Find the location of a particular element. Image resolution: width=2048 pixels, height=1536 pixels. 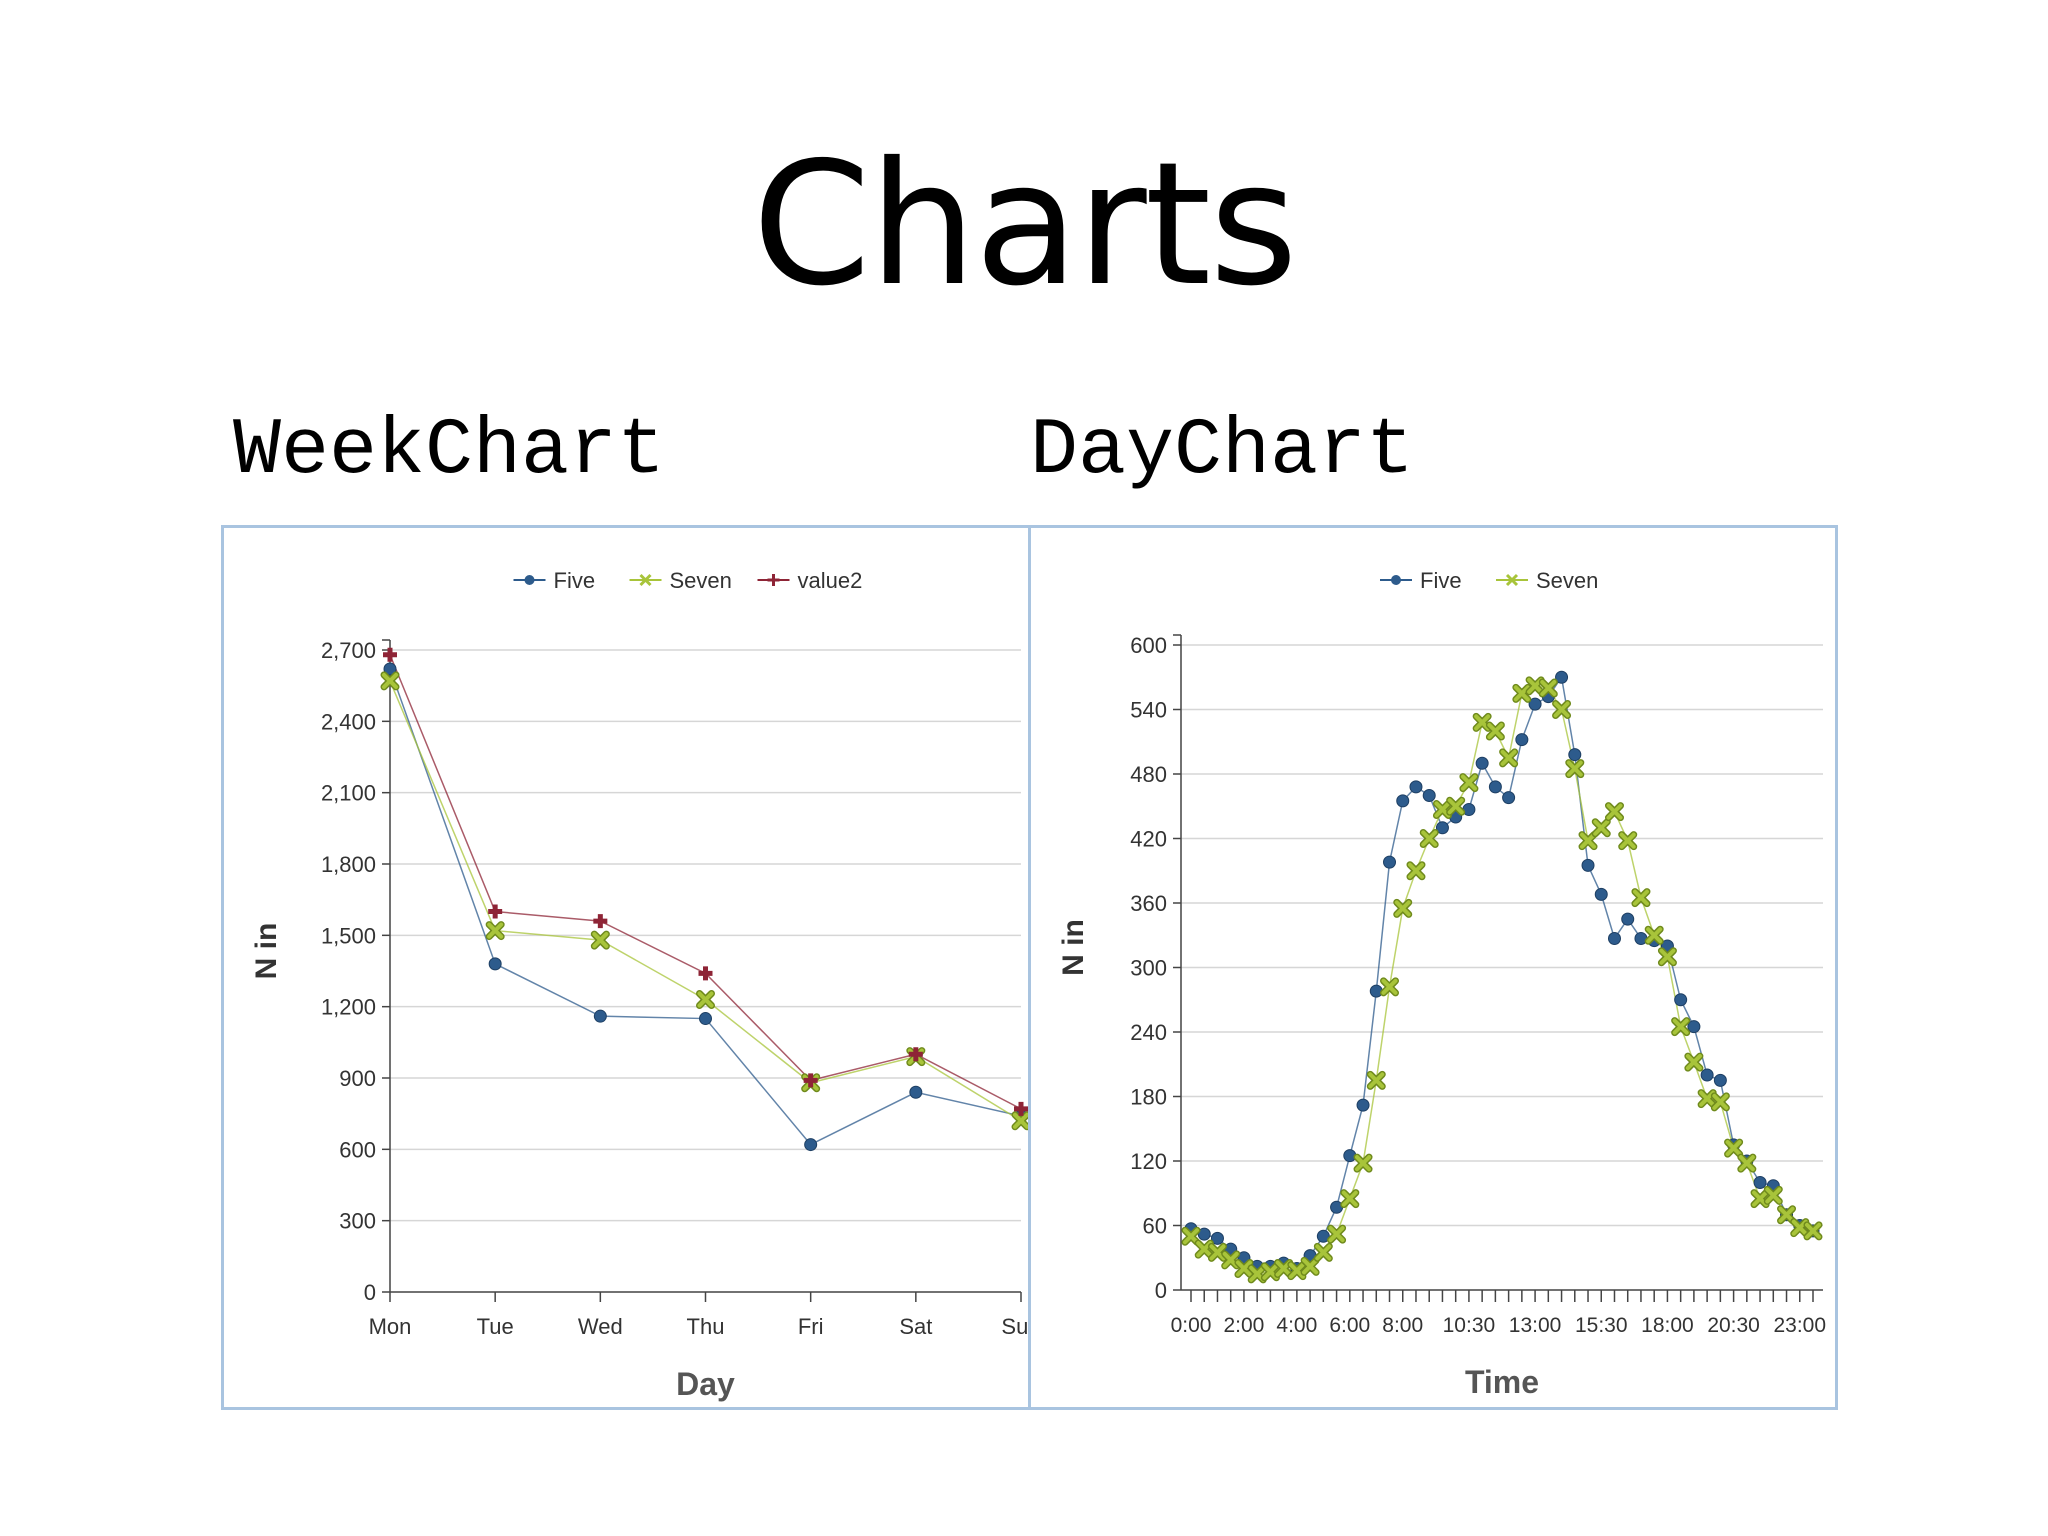

y-tick-label: 900 is located at coordinates (357, 1078).